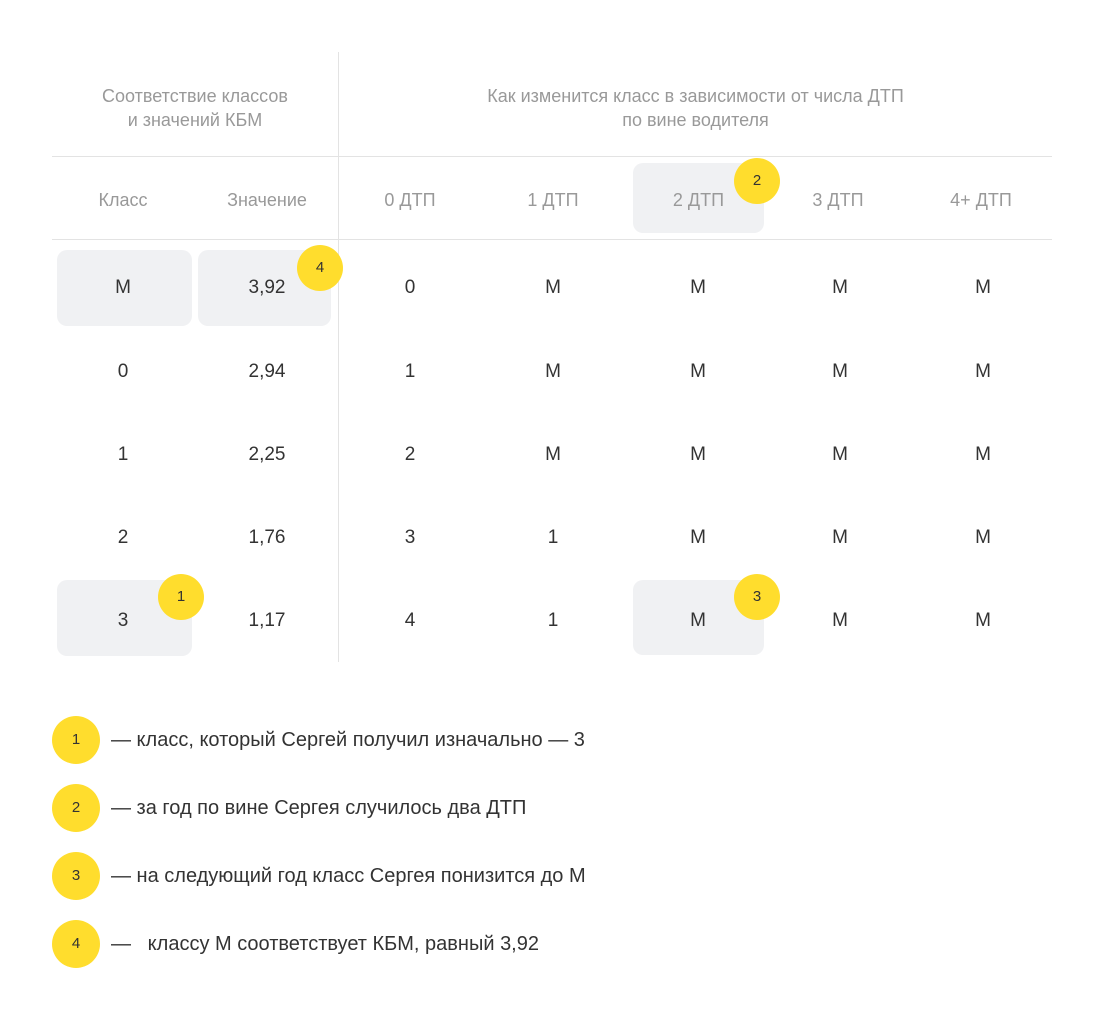 The width and height of the screenshot is (1104, 1031). Describe the element at coordinates (983, 371) in the screenshot. I see `cell-r1-4dtp: М` at that location.